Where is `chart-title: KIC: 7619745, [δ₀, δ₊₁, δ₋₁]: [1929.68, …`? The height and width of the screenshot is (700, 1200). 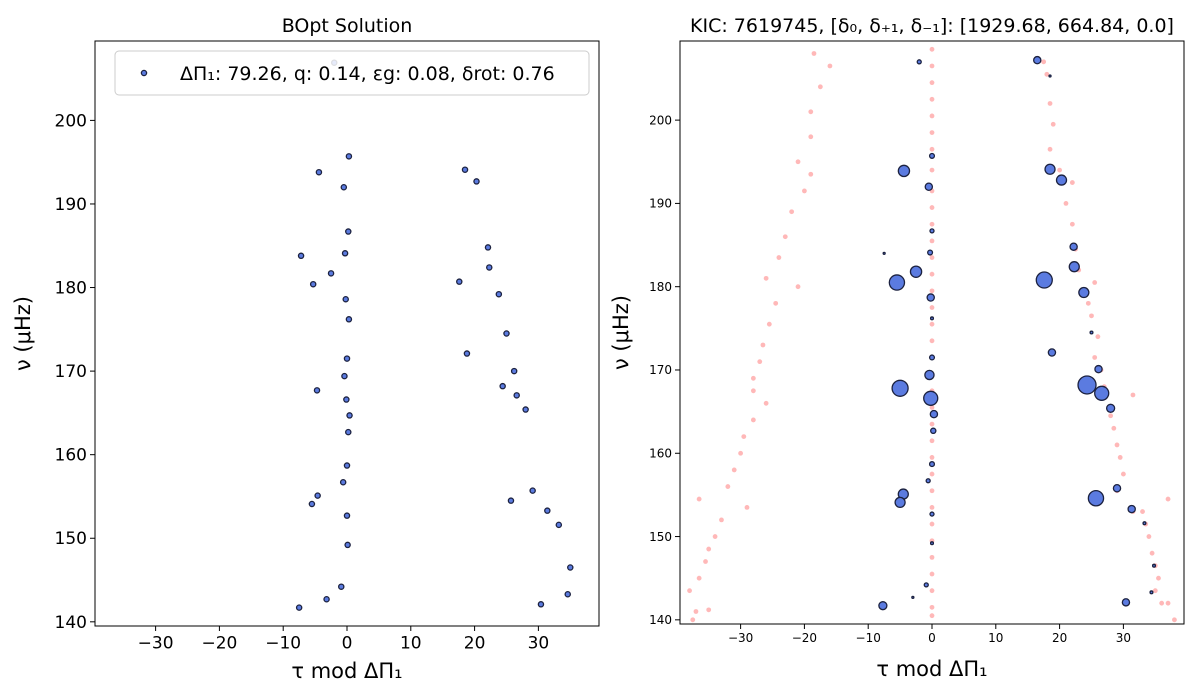 chart-title: KIC: 7619745, [δ₀, δ₊₁, δ₋₁]: [1929.68, … is located at coordinates (932, 26).